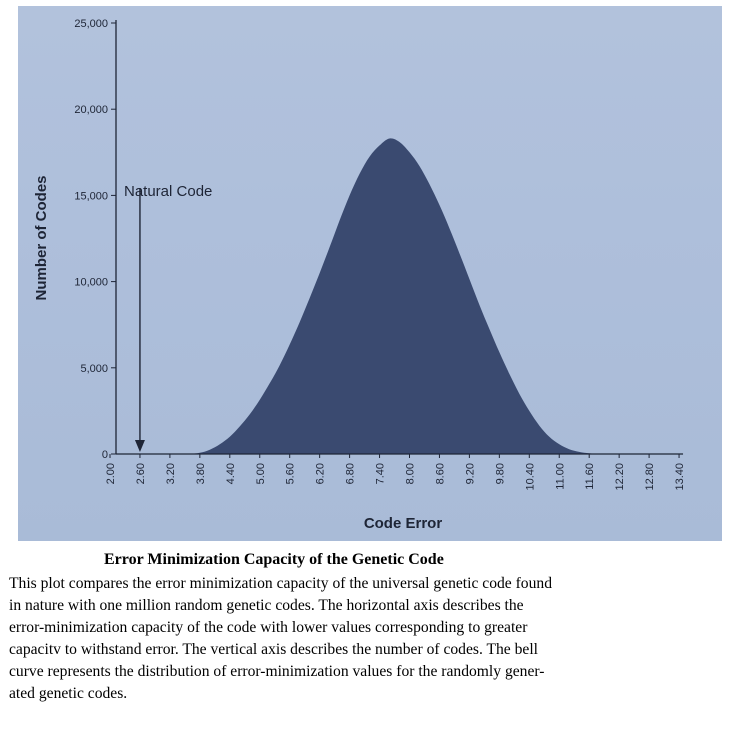 The width and height of the screenshot is (732, 729). What do you see at coordinates (530, 477) in the screenshot?
I see `x-tick-label: 10.40` at bounding box center [530, 477].